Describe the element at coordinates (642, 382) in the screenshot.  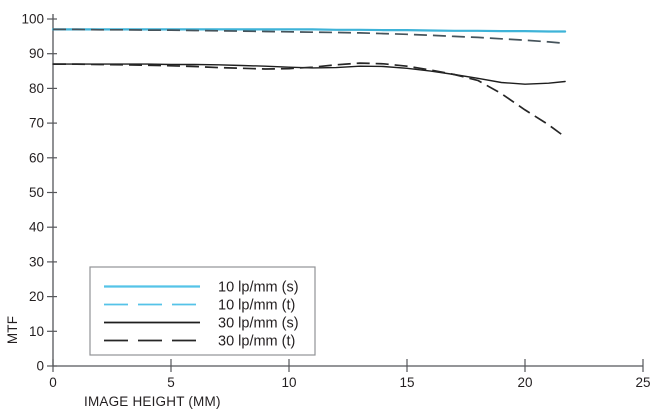
I see `x-tick-label: 25` at that location.